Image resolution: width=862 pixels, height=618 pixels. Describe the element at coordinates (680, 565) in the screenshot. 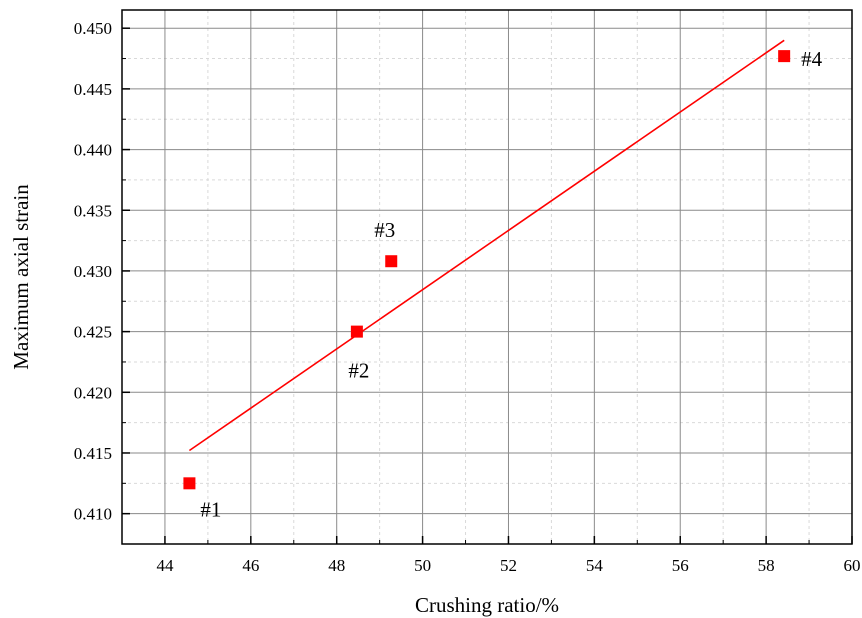

I see `x-tick-label: 56` at that location.